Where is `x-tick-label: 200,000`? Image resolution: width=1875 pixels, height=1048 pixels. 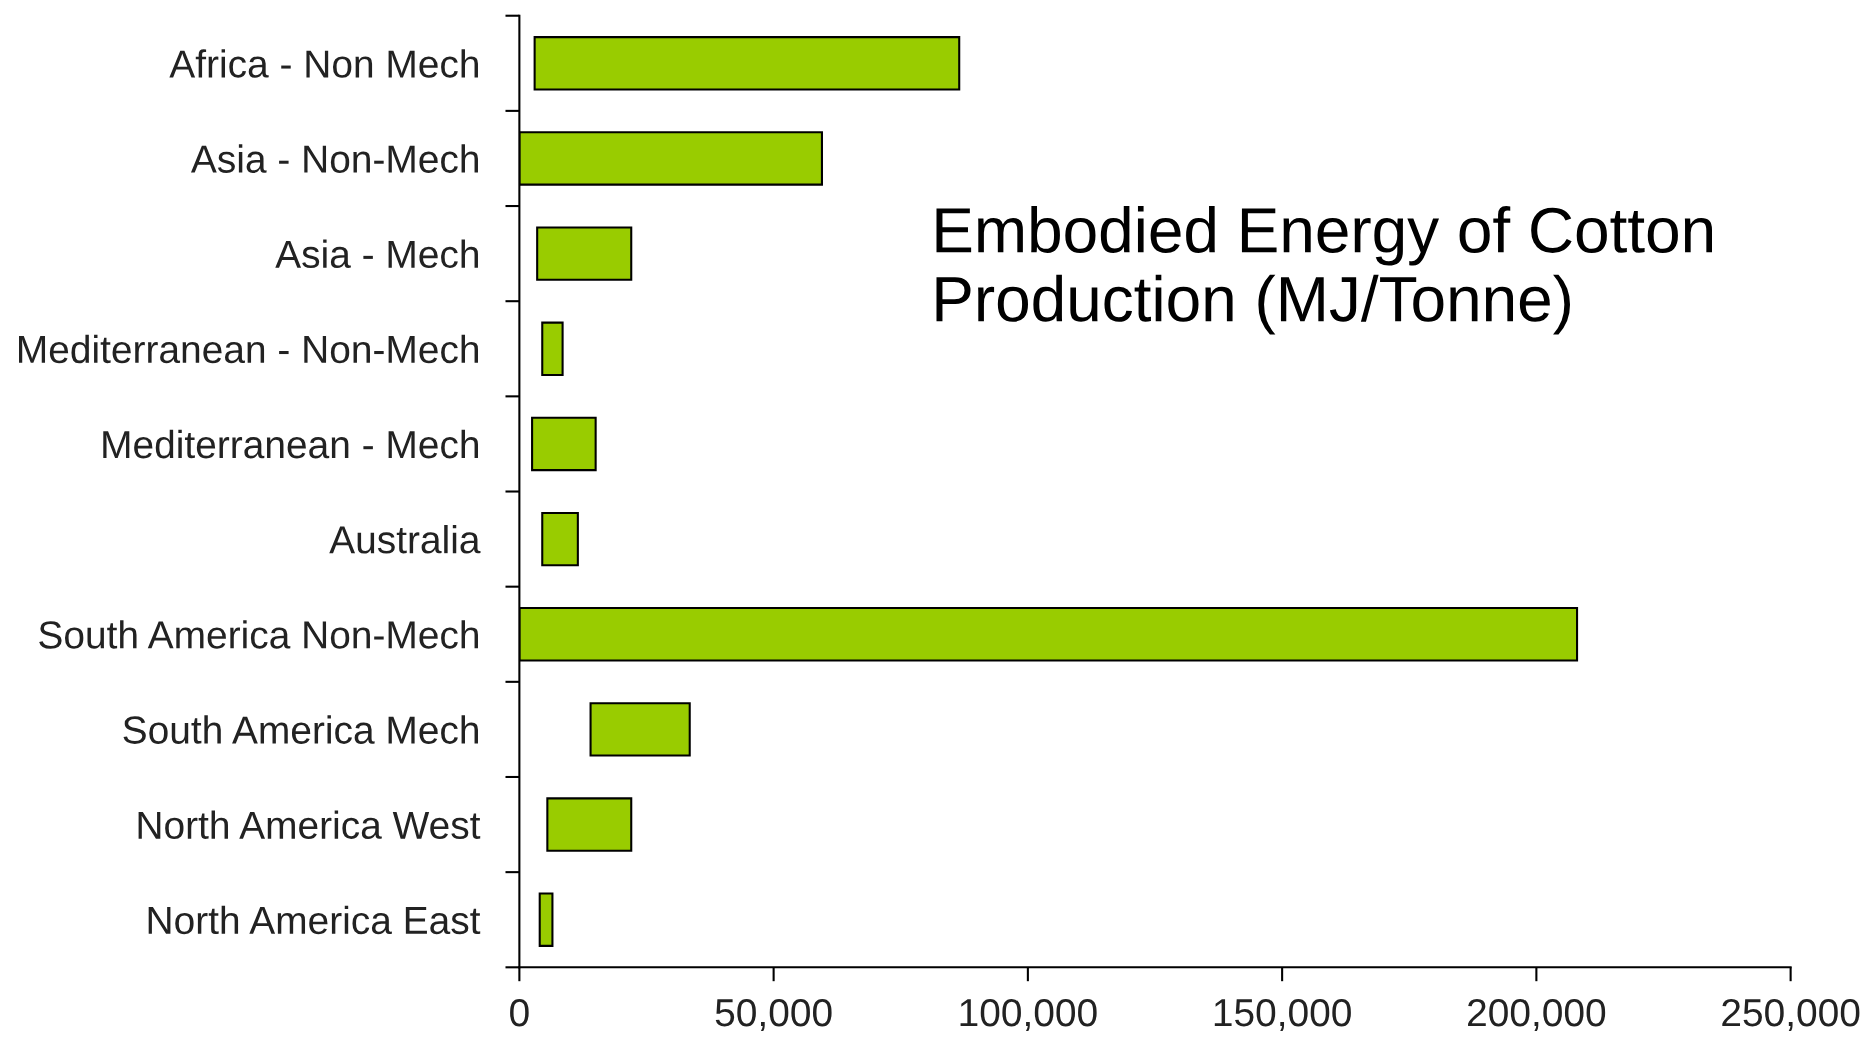
x-tick-label: 200,000 is located at coordinates (1537, 1015).